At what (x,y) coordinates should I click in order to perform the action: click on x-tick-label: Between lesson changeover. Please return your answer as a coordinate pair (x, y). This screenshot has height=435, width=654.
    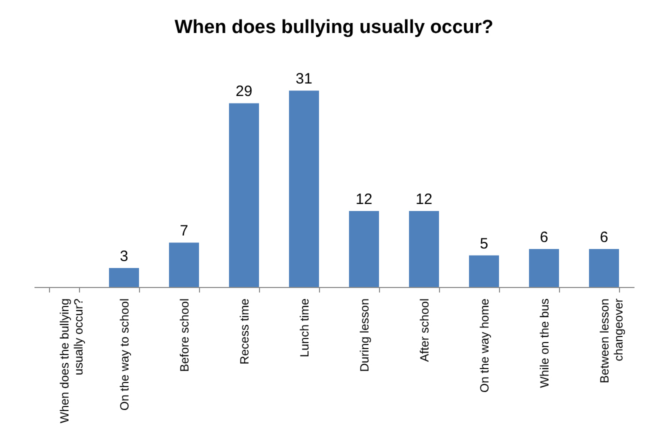
    Looking at the image, I should click on (612, 341).